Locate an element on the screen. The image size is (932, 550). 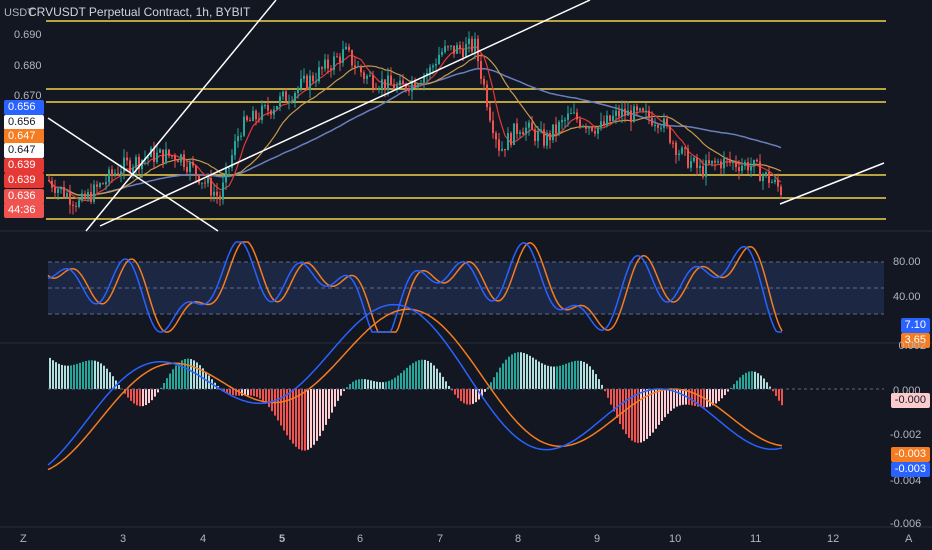
zoom-icon: Z is located at coordinates (23, 539).